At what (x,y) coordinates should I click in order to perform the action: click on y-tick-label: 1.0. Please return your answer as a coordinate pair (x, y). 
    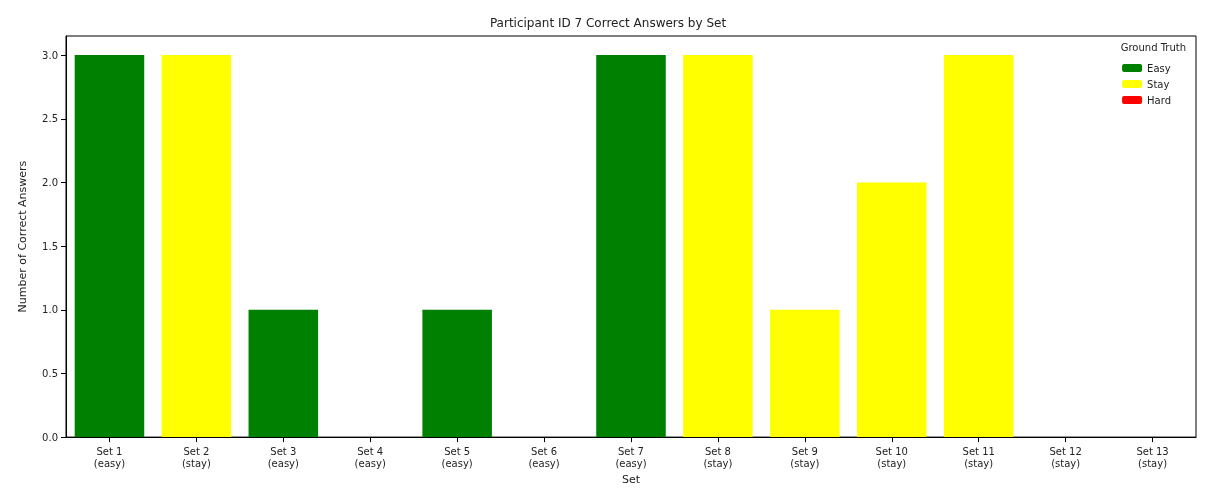
    Looking at the image, I should click on (50, 310).